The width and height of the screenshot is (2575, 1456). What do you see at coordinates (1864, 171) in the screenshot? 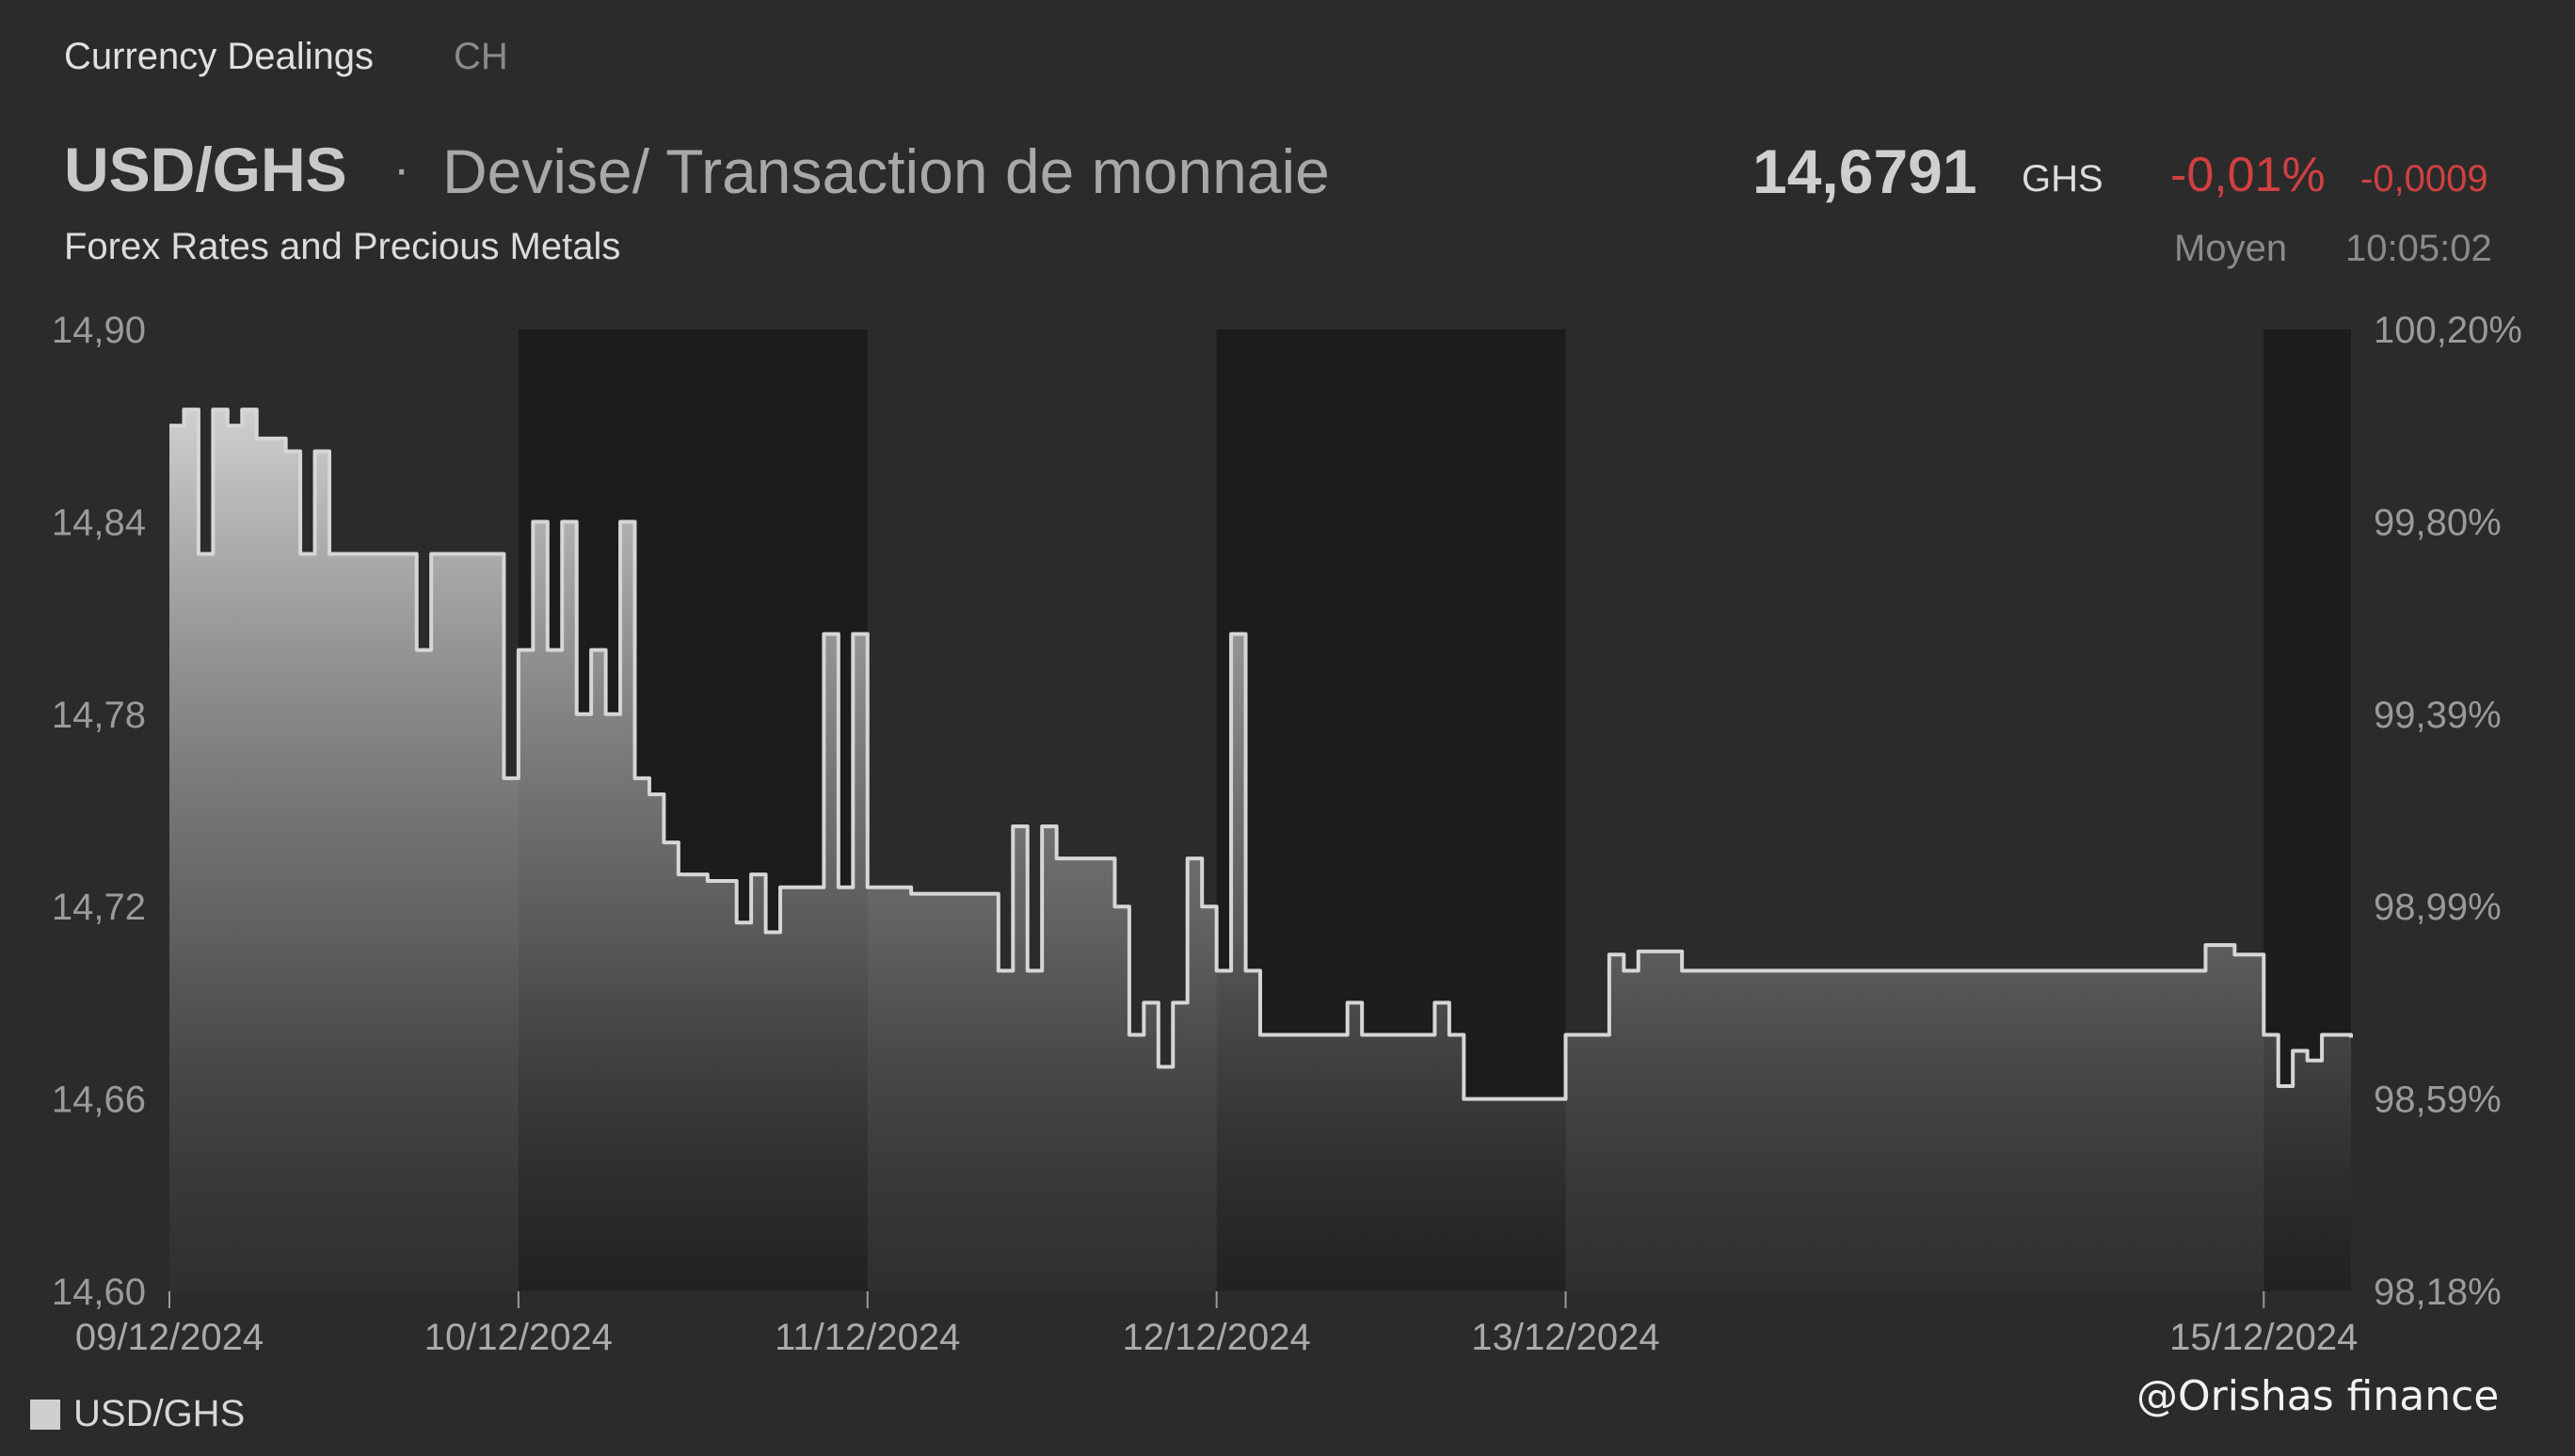
I see `last-price: 14,6791` at bounding box center [1864, 171].